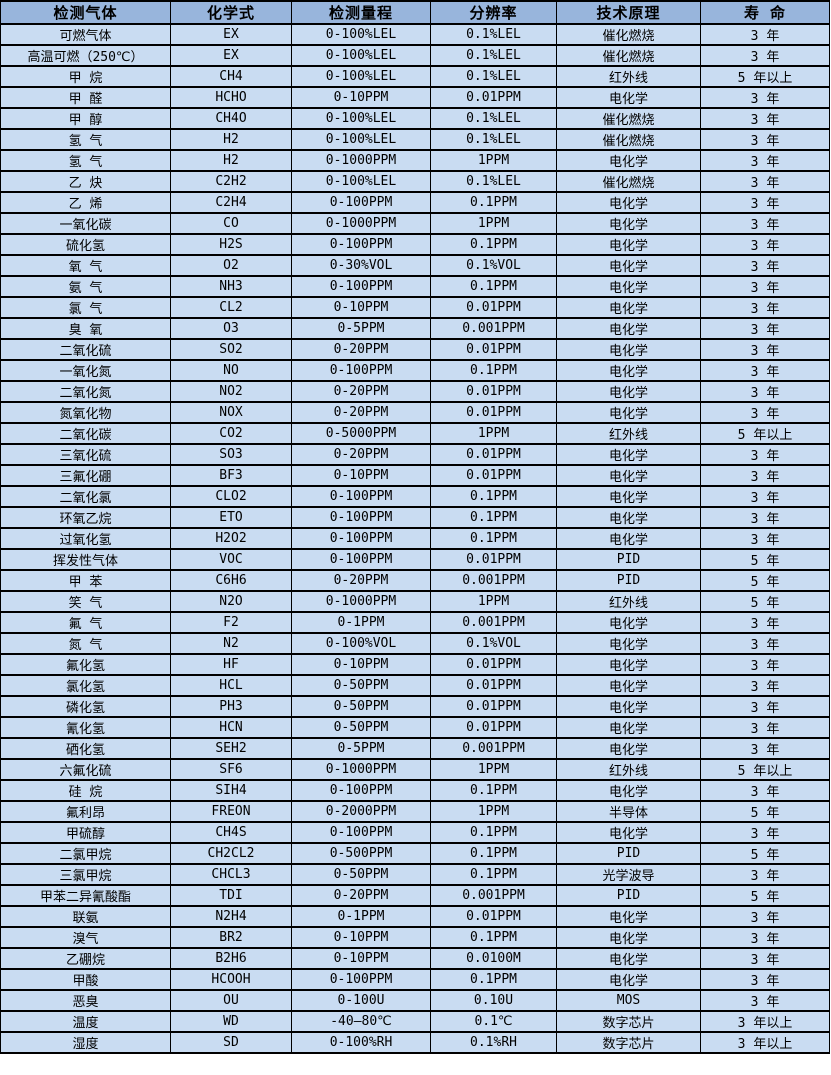 The width and height of the screenshot is (831, 1075). I want to click on cell-resolution: 0.1%LEL, so click(493, 34).